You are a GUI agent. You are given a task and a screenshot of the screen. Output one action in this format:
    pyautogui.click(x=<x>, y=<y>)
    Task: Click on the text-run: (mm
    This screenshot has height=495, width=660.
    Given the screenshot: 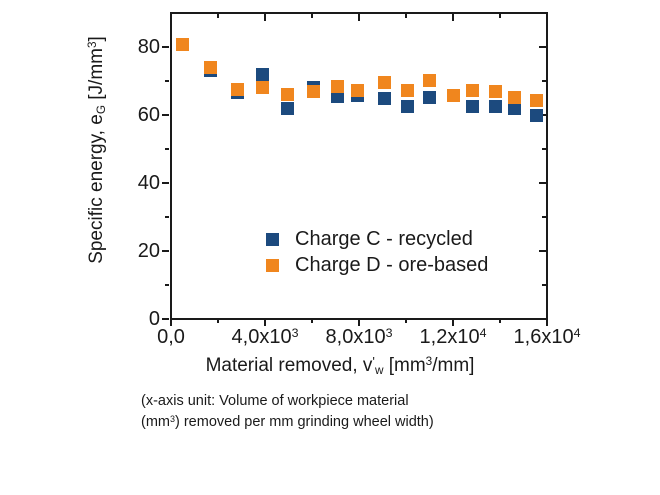 What is the action you would take?
    pyautogui.click(x=155, y=422)
    